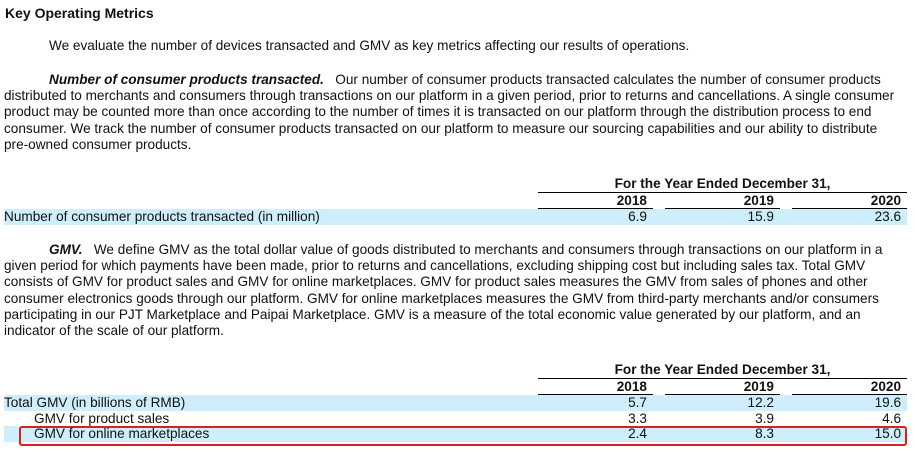  Describe the element at coordinates (850, 216) in the screenshot. I see `row-value: 23.6` at that location.